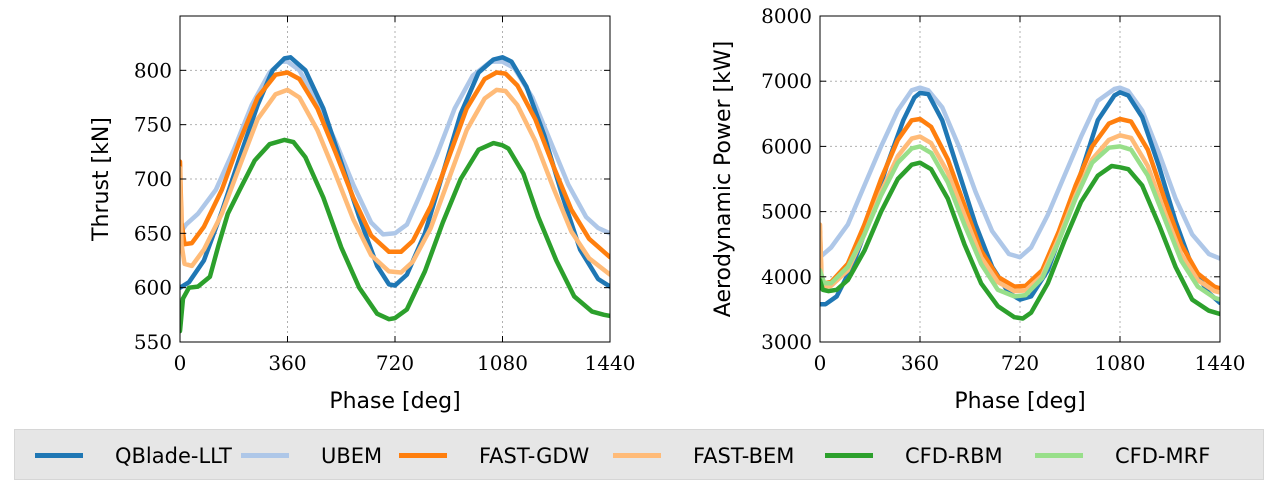 The height and width of the screenshot is (500, 1270). I want to click on legend-label: UBEM, so click(352, 455).